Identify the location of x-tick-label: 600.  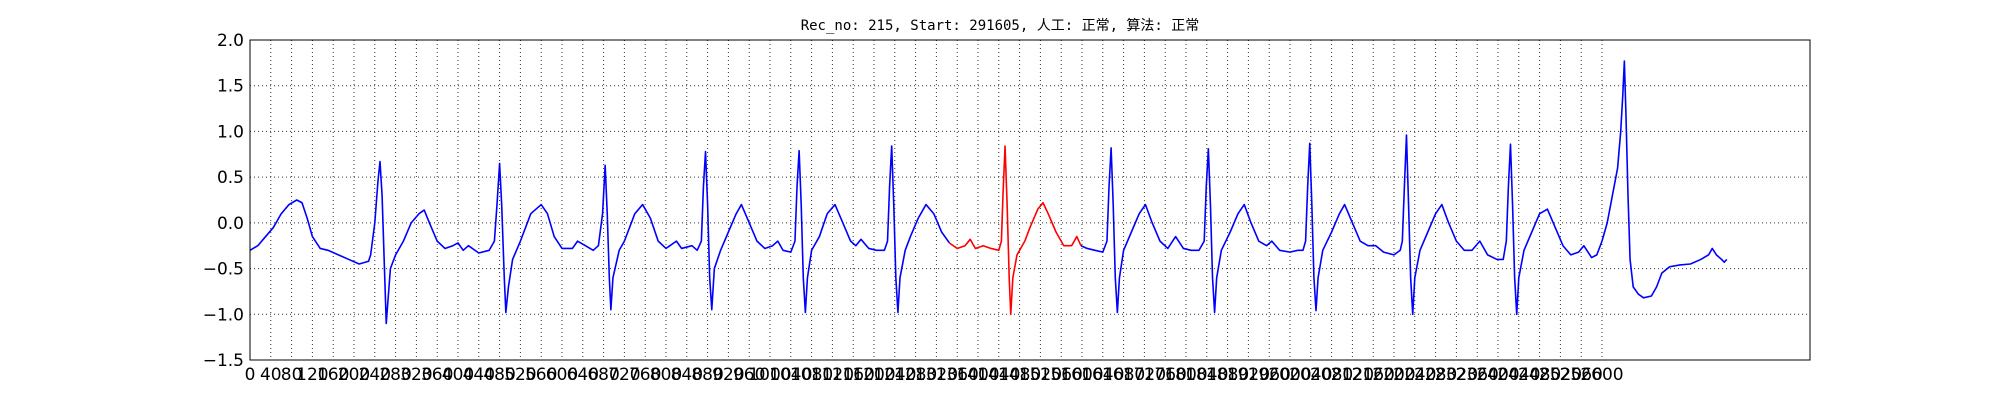
(562, 375).